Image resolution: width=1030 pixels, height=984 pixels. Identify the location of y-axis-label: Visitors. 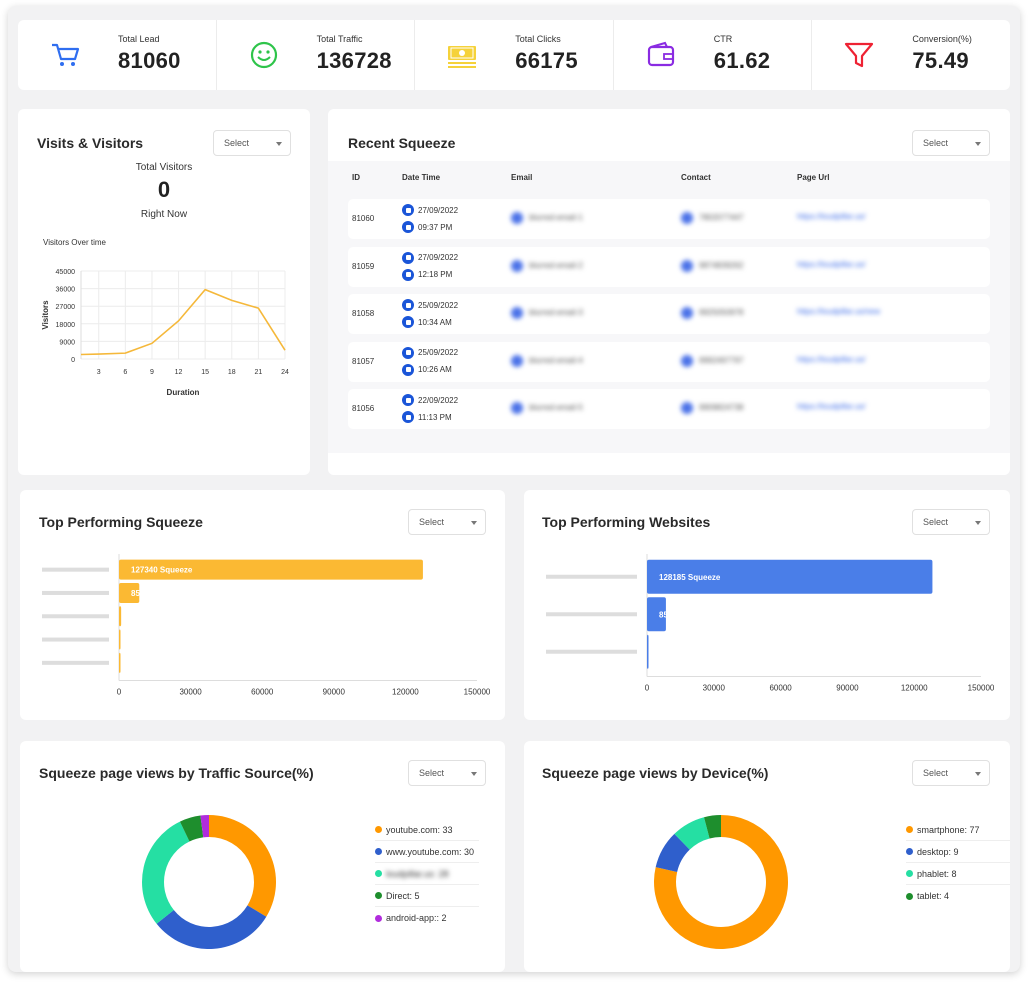
(45, 315).